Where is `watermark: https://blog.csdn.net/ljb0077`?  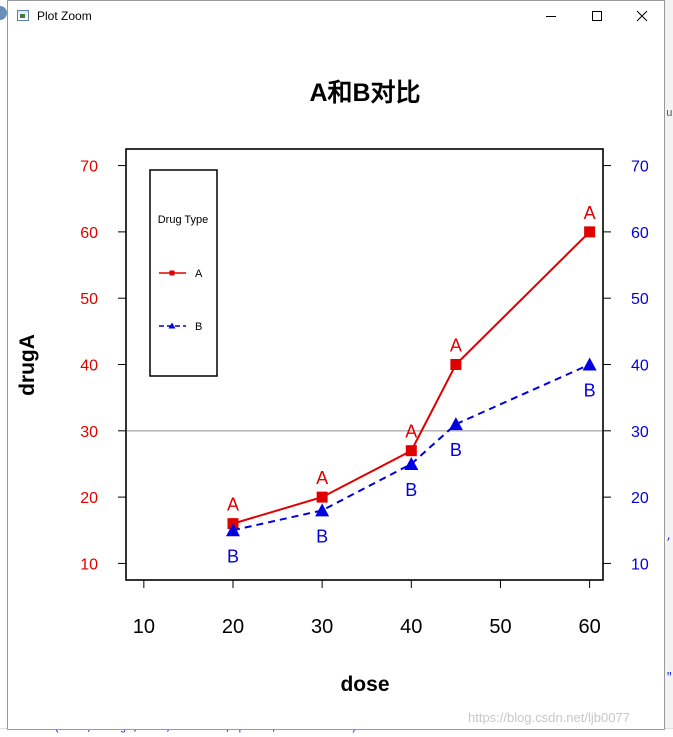 watermark: https://blog.csdn.net/ljb0077 is located at coordinates (549, 717).